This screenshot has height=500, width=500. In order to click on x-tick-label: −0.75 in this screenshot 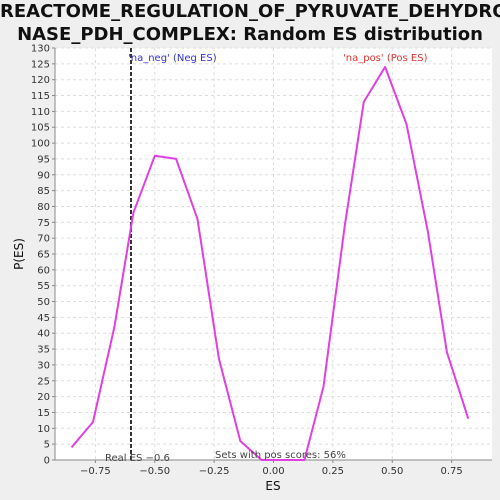, I will do `click(95, 471)`.